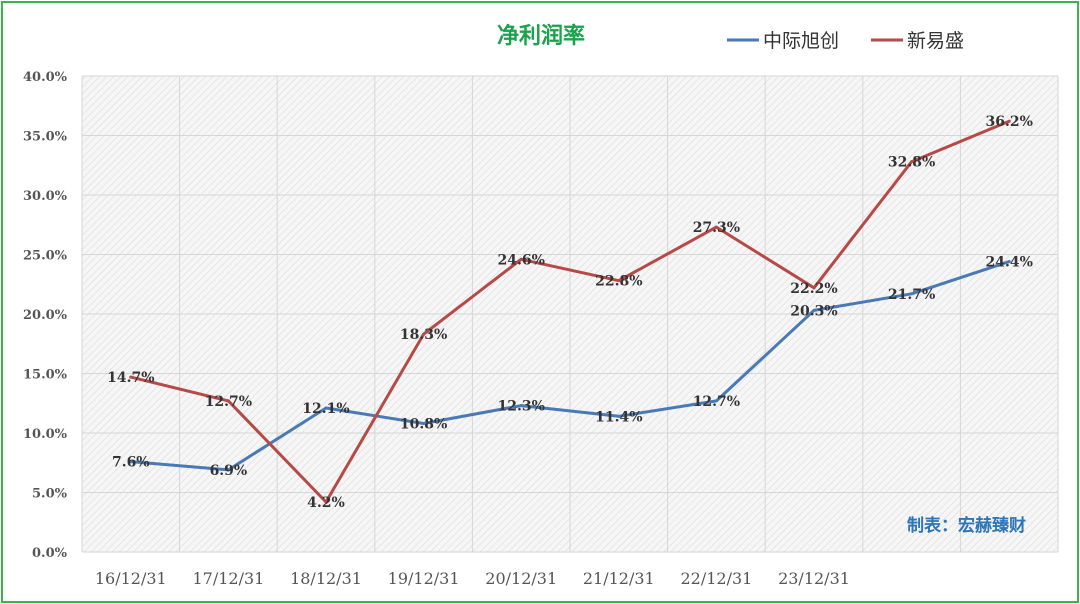  I want to click on data-label: 4.2%, so click(326, 503).